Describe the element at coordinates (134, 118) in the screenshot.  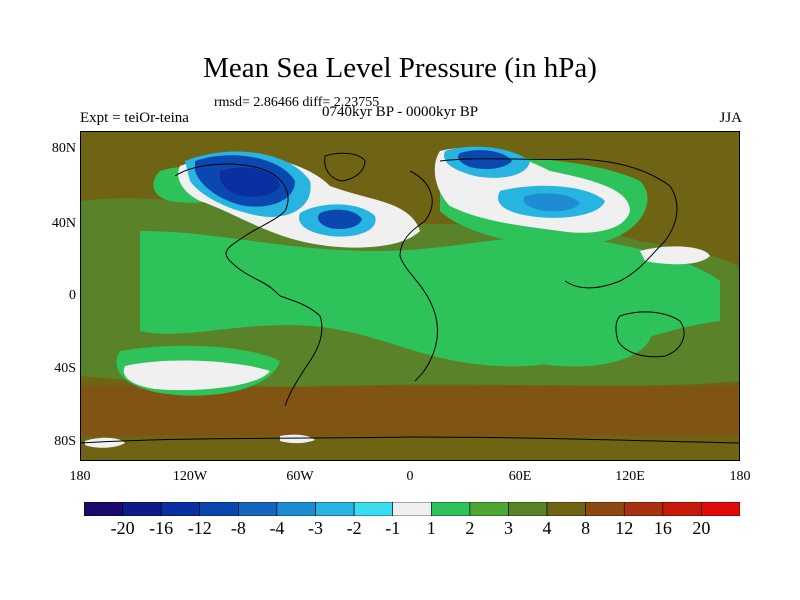
I see `experiment-label: Expt = teiOr-teina` at that location.